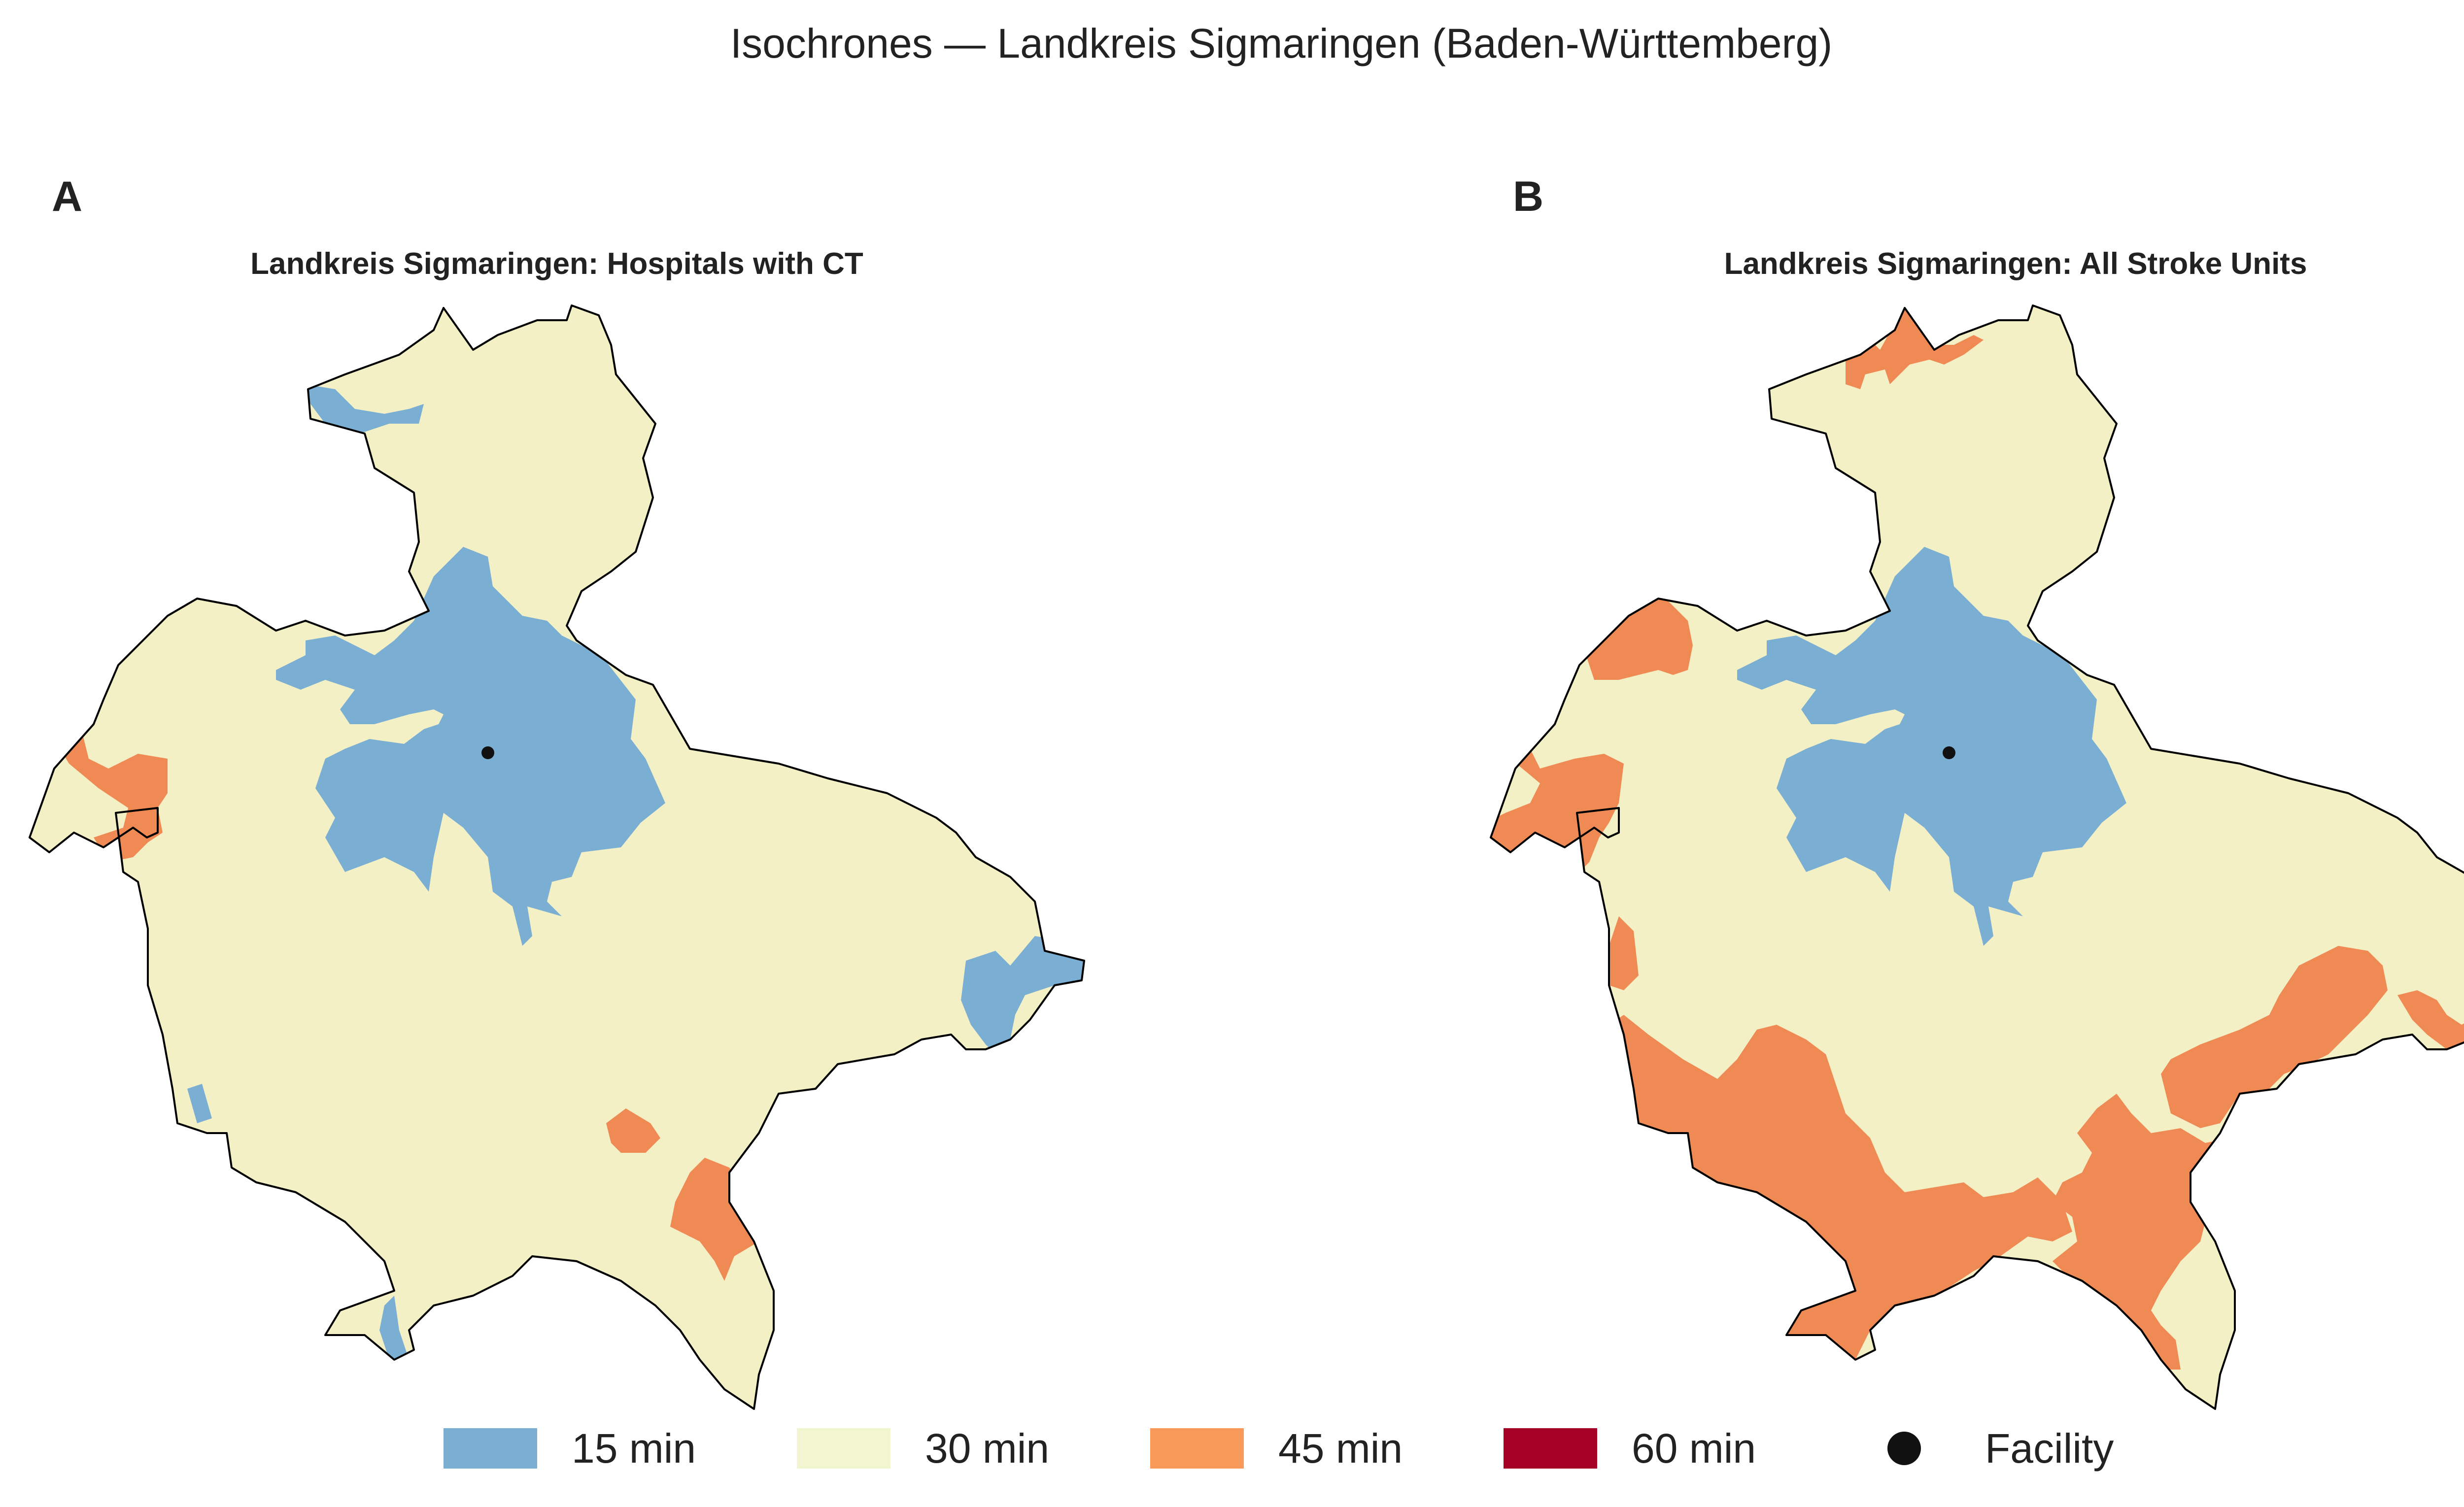 This screenshot has height=1507, width=2464. Describe the element at coordinates (1022, 995) in the screenshot. I see `panel-a-15min-zone-east` at that location.